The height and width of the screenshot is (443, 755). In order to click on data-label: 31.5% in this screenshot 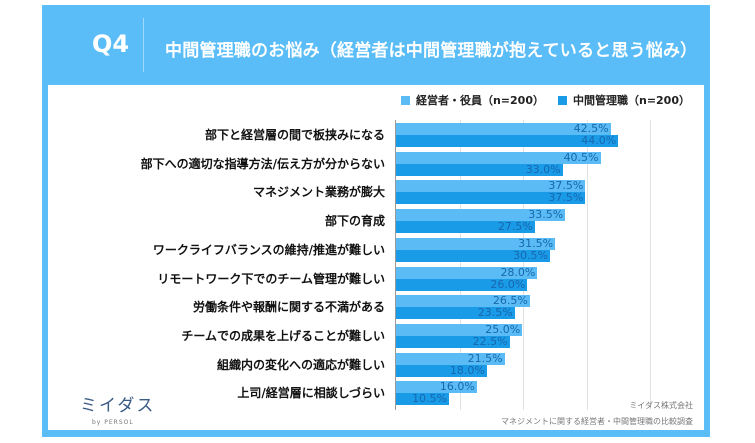, I will do `click(536, 243)`.